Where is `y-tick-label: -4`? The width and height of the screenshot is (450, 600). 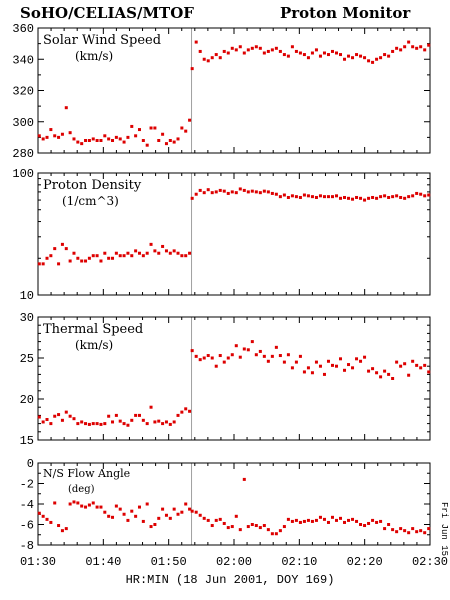 y-tick-label: -4 is located at coordinates (27, 505).